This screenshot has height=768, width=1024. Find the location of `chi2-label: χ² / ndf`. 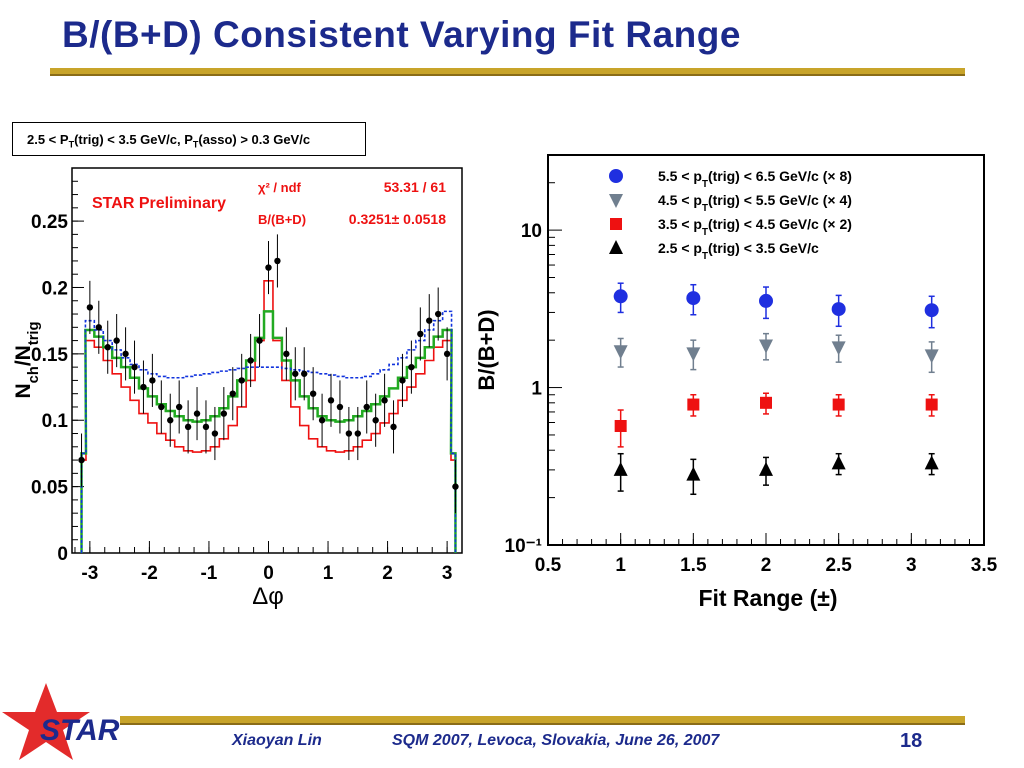

chi2-label: χ² / ndf is located at coordinates (280, 187).